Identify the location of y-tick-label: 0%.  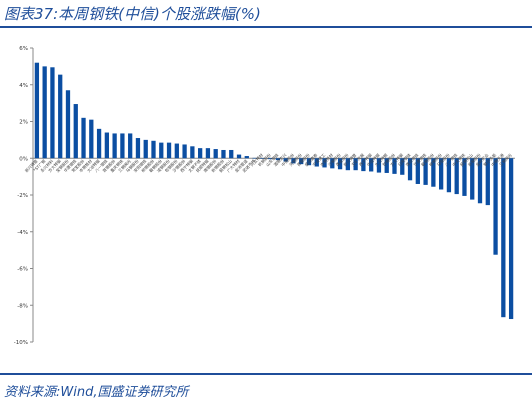
(23, 159).